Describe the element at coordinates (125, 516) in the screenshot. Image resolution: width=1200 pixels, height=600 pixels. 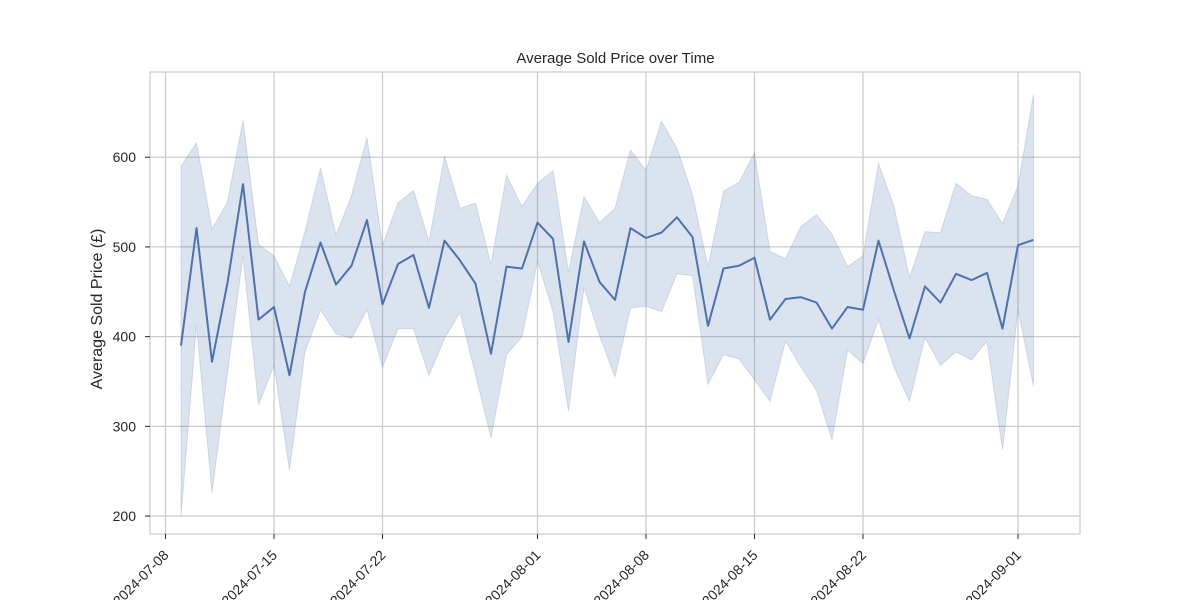
I see `y-tick-label: 200` at that location.